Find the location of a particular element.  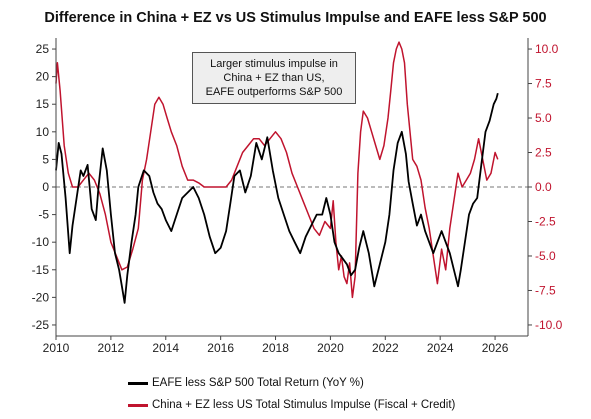

right-tick-label: -5.0 is located at coordinates (545, 256).